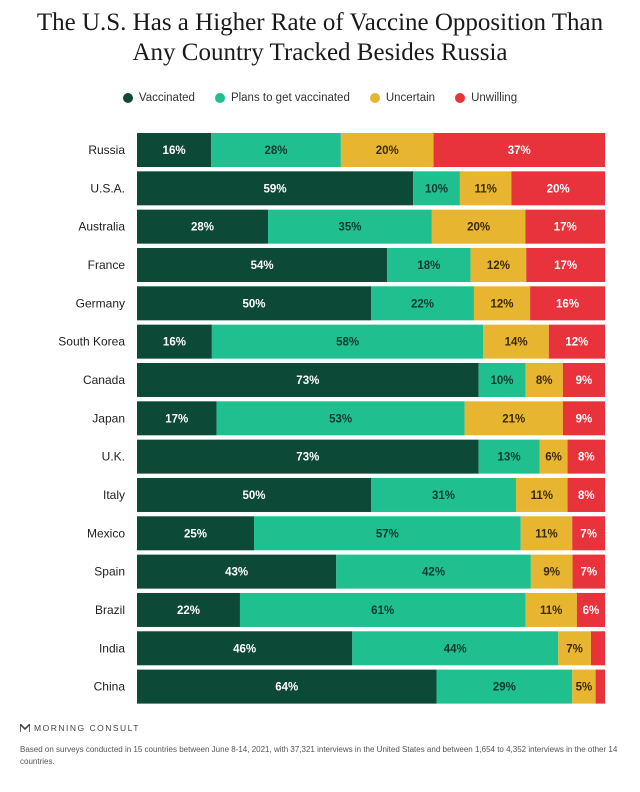 The image size is (640, 792). What do you see at coordinates (513, 419) in the screenshot?
I see `data-label-japan-uncertain: 21%` at bounding box center [513, 419].